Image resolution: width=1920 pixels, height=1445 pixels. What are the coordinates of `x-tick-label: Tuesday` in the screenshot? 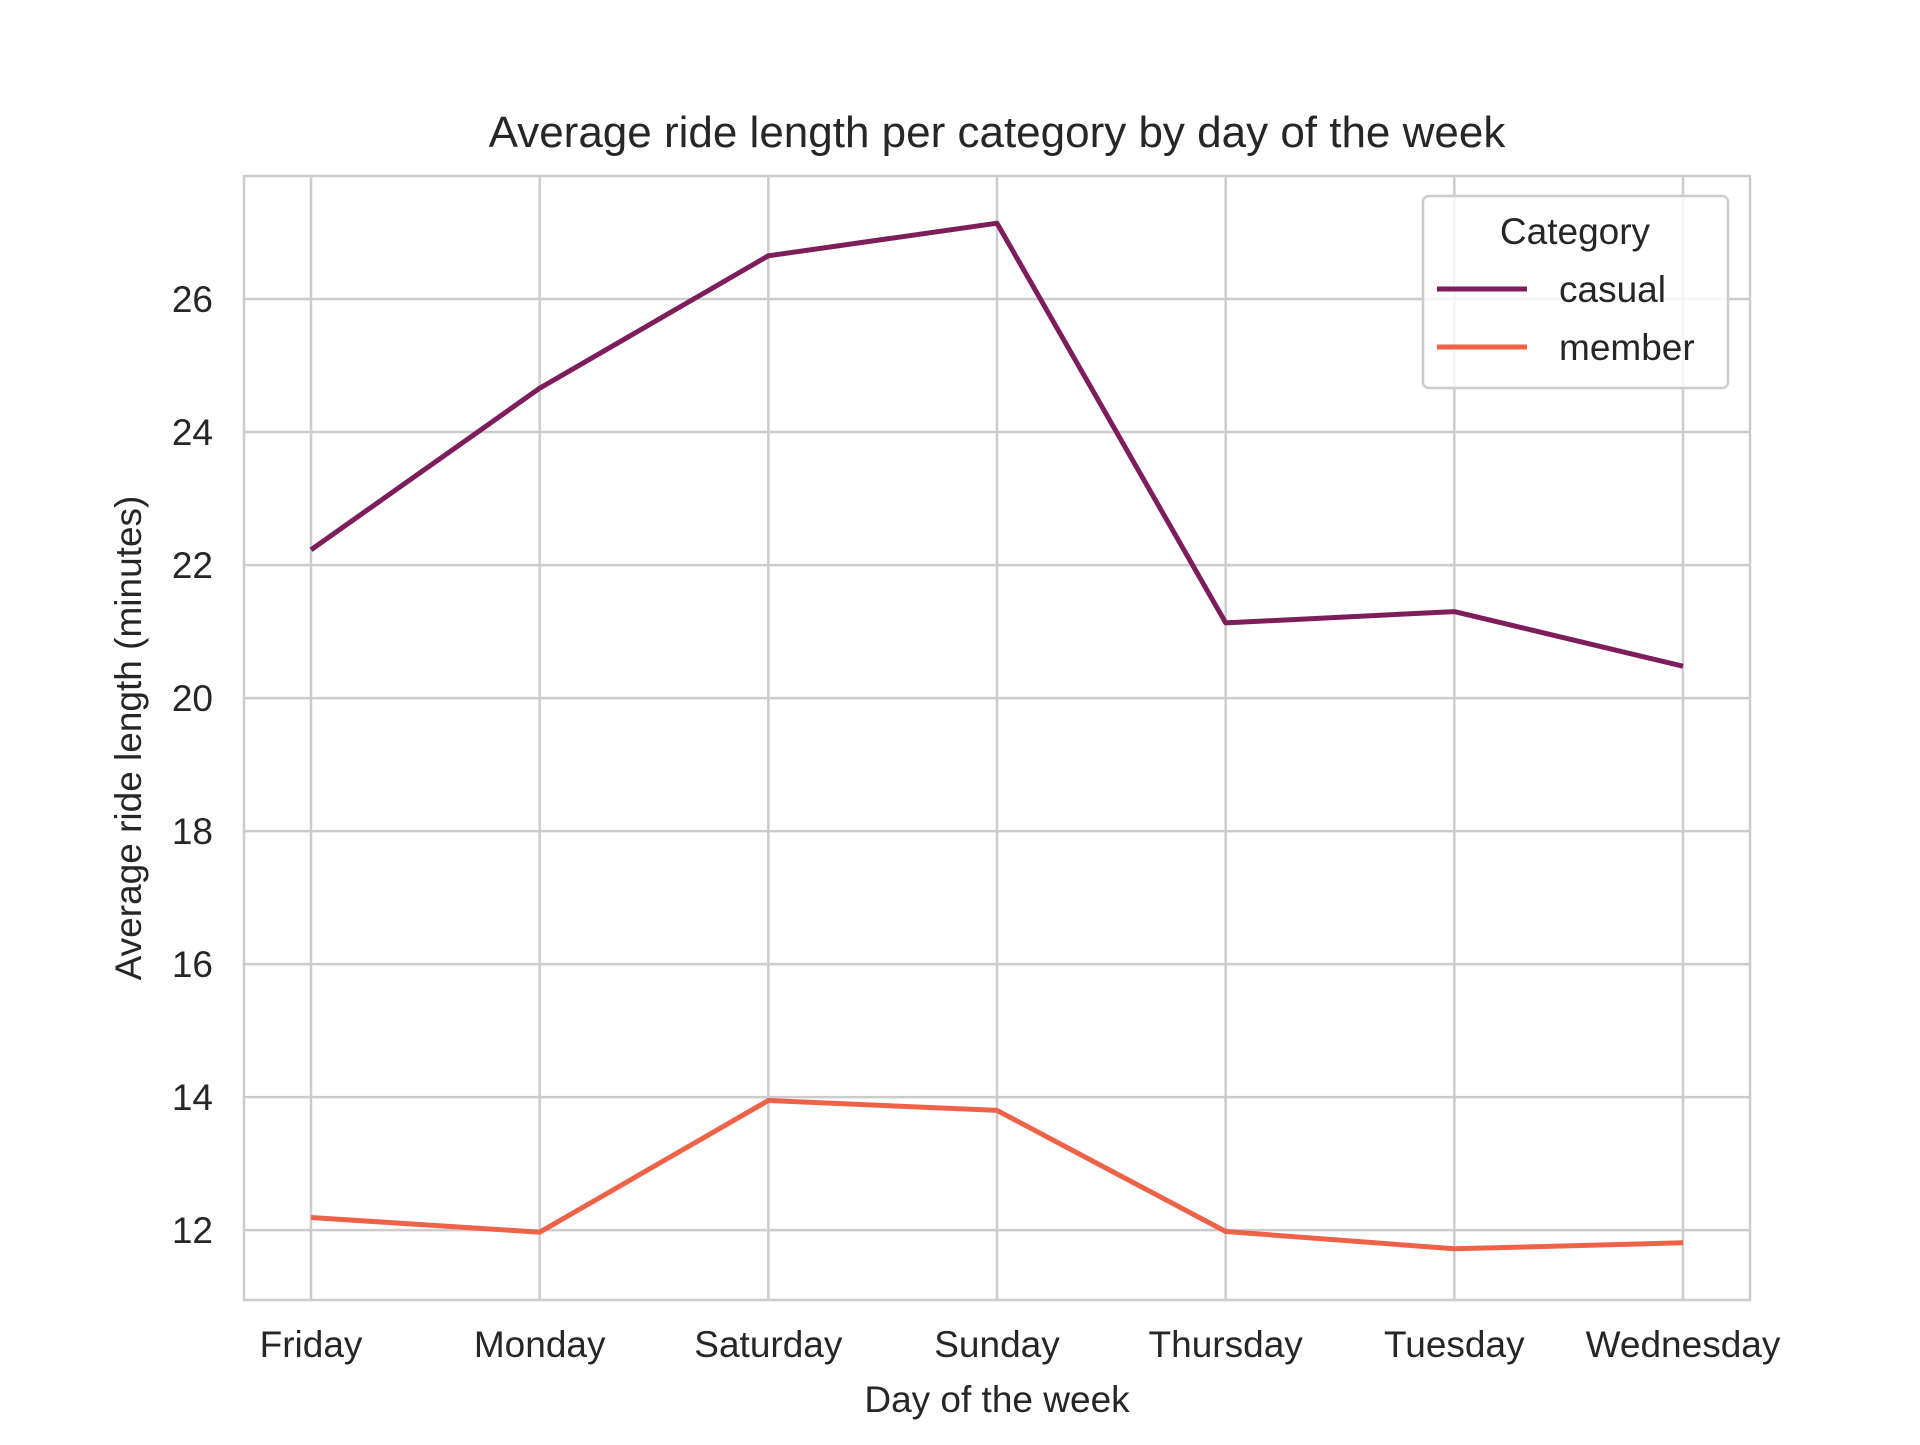 It's located at (1454, 1344).